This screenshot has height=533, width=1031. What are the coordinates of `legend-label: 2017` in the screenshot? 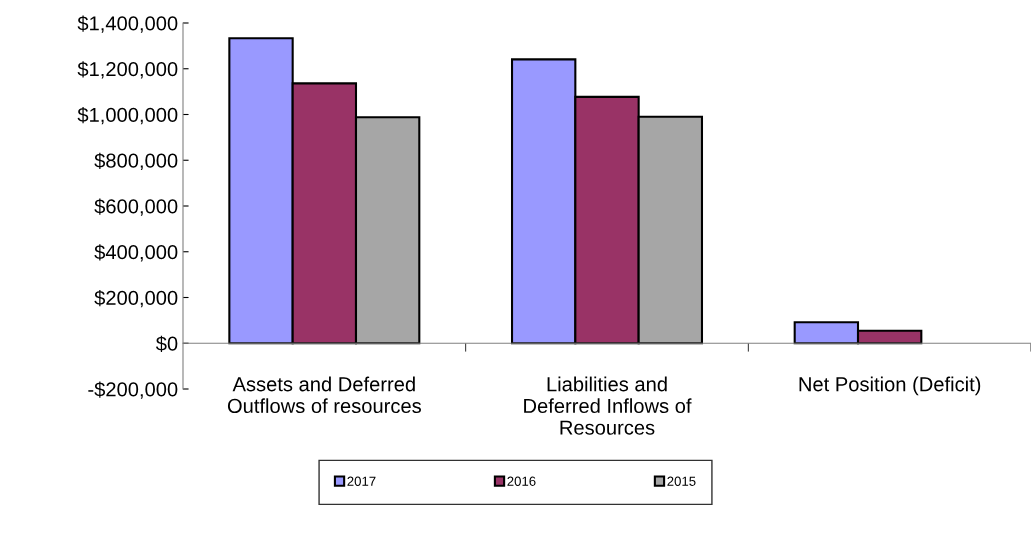 It's located at (361, 481).